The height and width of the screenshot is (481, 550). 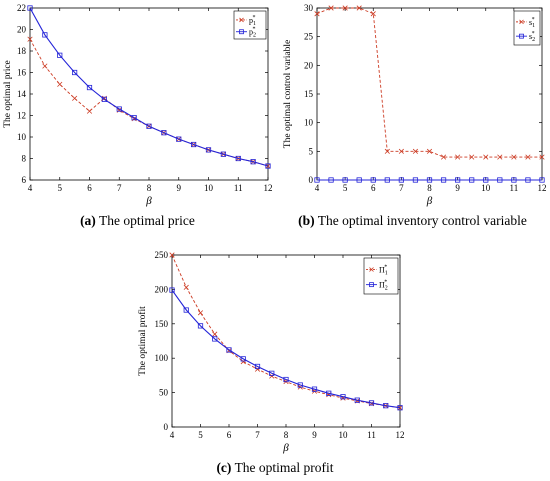 What do you see at coordinates (288, 94) in the screenshot?
I see `y-axis-label: The optimal control variable` at bounding box center [288, 94].